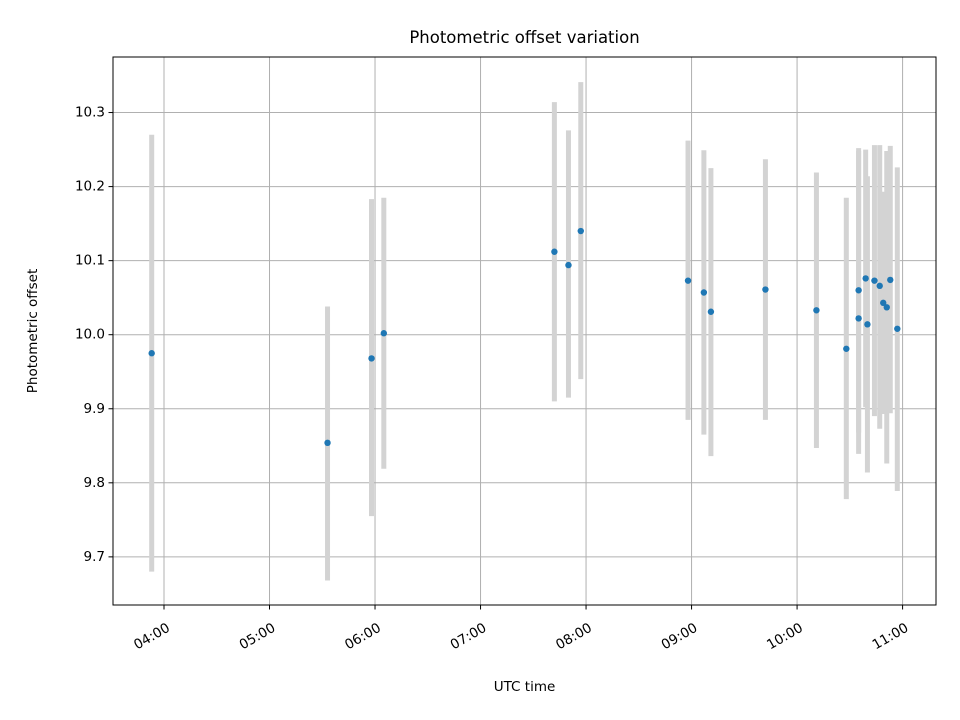 This screenshot has width=960, height=720. I want to click on y-tick-label: 10.2, so click(90, 187).